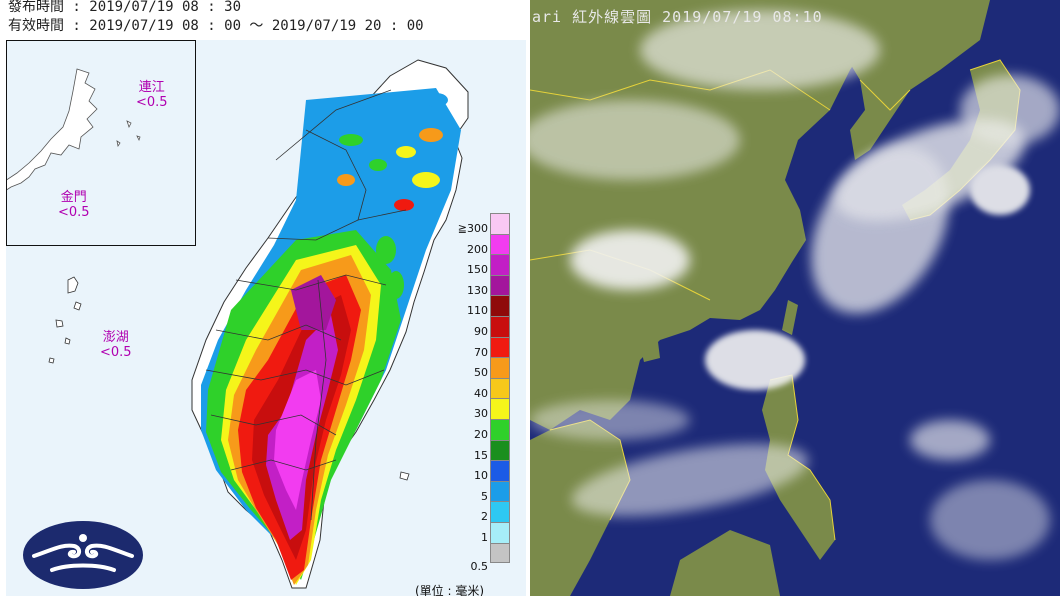 The image size is (1060, 596). What do you see at coordinates (481, 373) in the screenshot?
I see `legend-label: 50` at bounding box center [481, 373].